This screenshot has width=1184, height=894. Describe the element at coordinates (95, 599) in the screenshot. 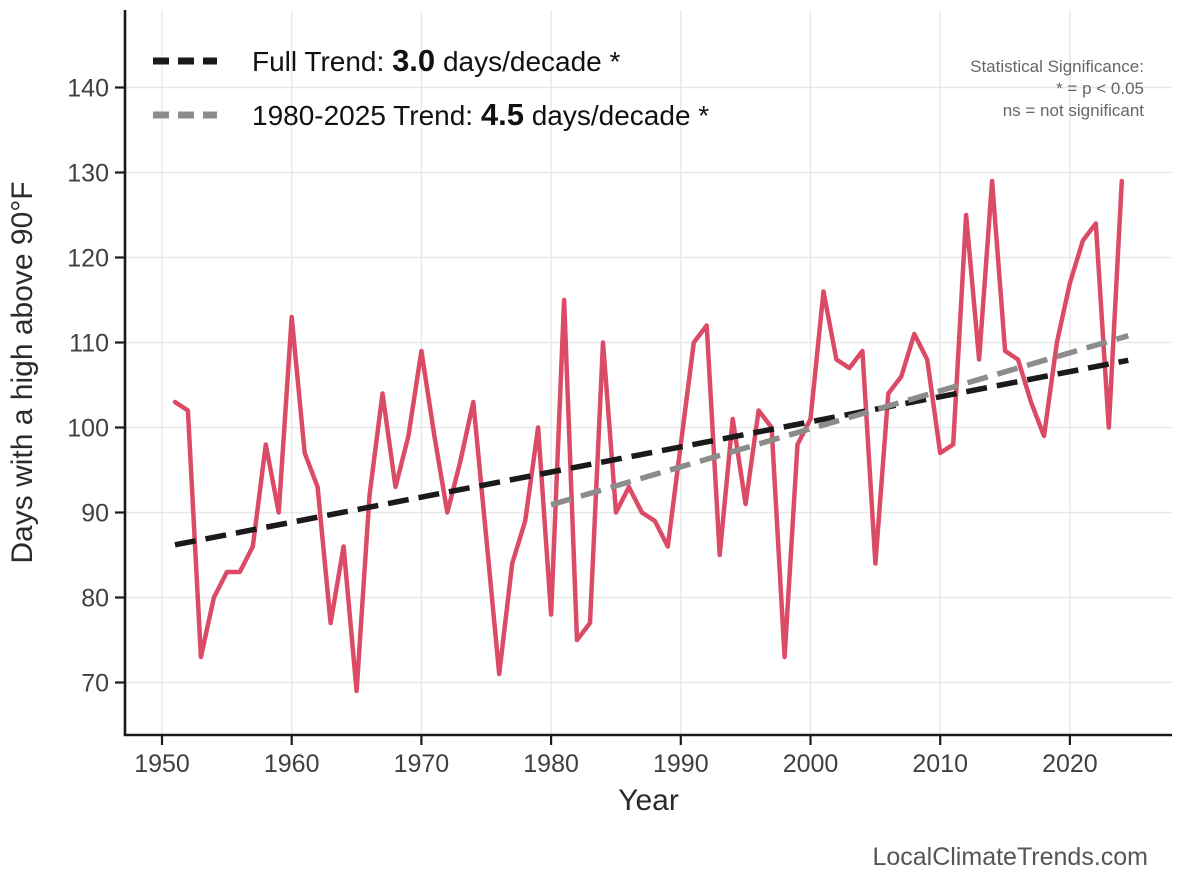

I see `y-tick-label-80: 80` at that location.